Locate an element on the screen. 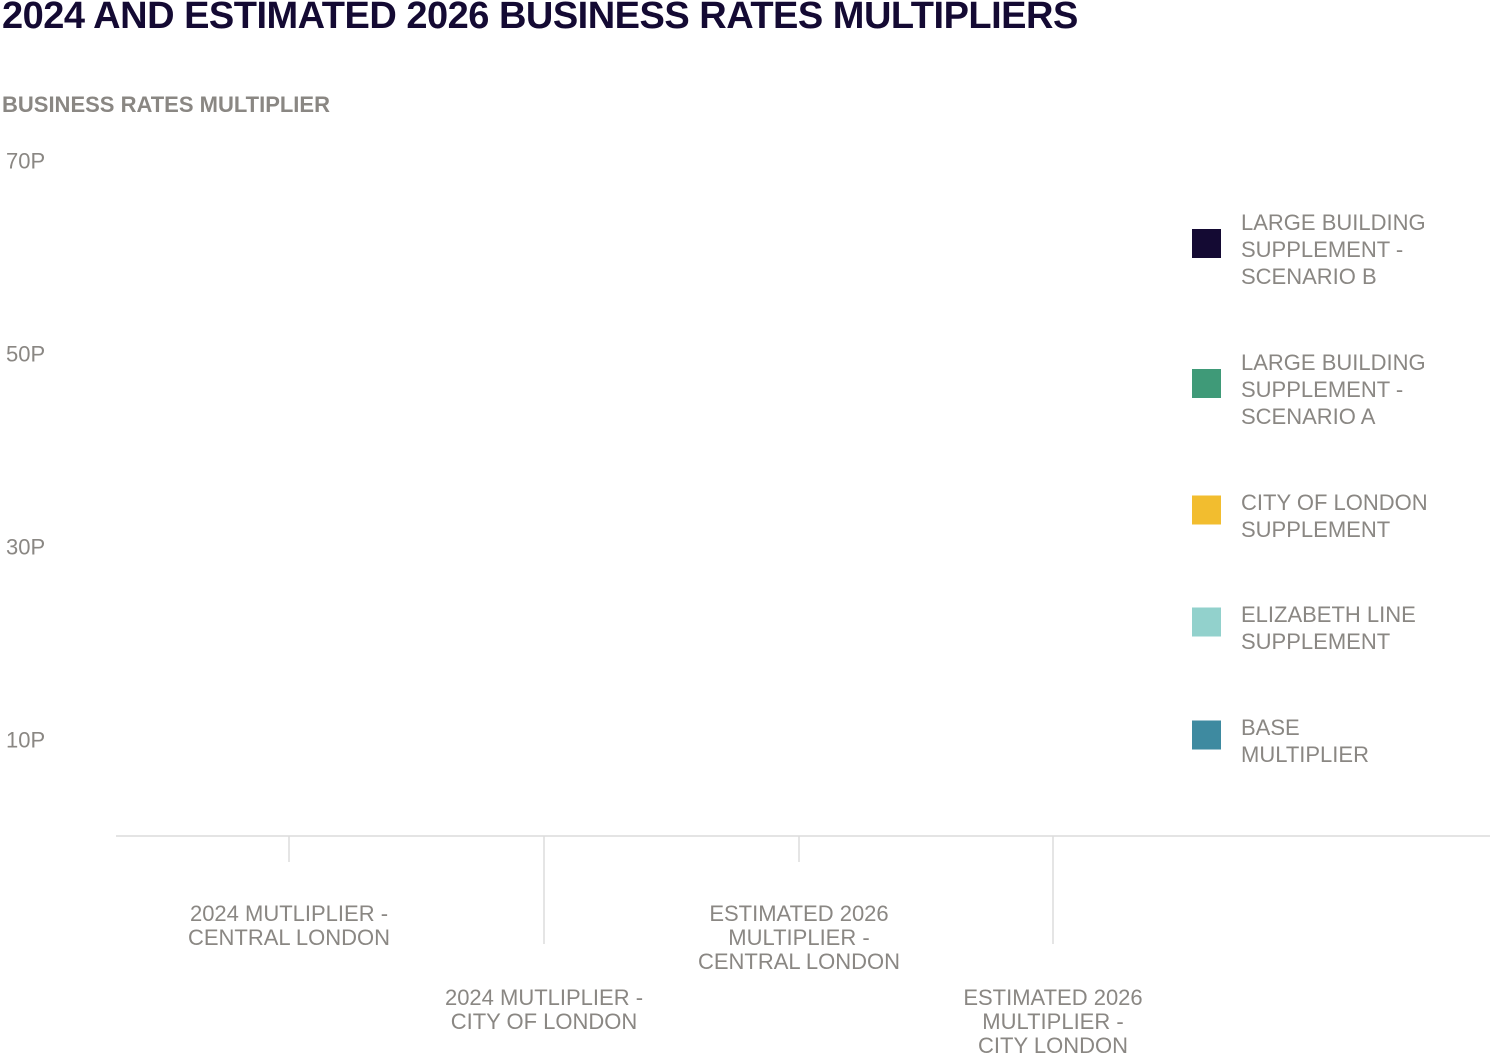 Image resolution: width=1500 pixels, height=1056 pixels. x-tick-label: ESTIMATED 2026 MULTIPLIER -CENTRAL LONDON is located at coordinates (799, 937).